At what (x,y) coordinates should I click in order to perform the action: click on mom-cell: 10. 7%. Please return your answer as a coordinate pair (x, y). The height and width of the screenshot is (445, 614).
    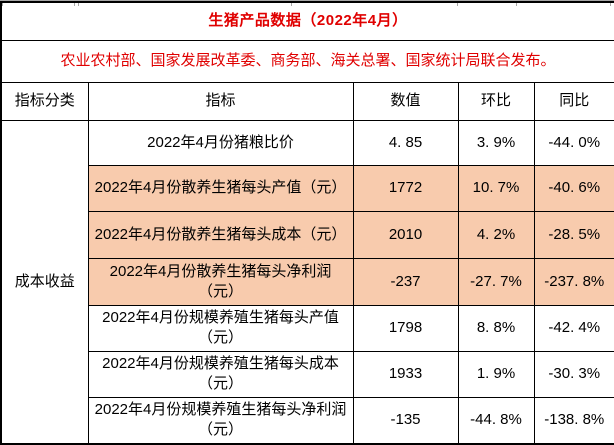
    Looking at the image, I should click on (496, 188).